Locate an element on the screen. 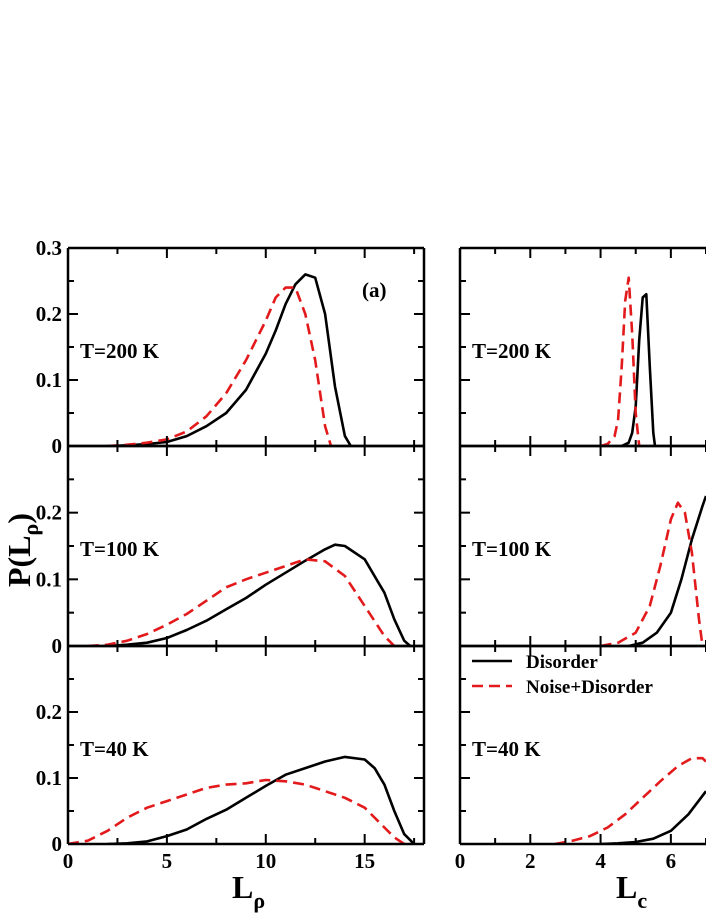 The image size is (706, 913). x-tick-label: 5 is located at coordinates (167, 861).